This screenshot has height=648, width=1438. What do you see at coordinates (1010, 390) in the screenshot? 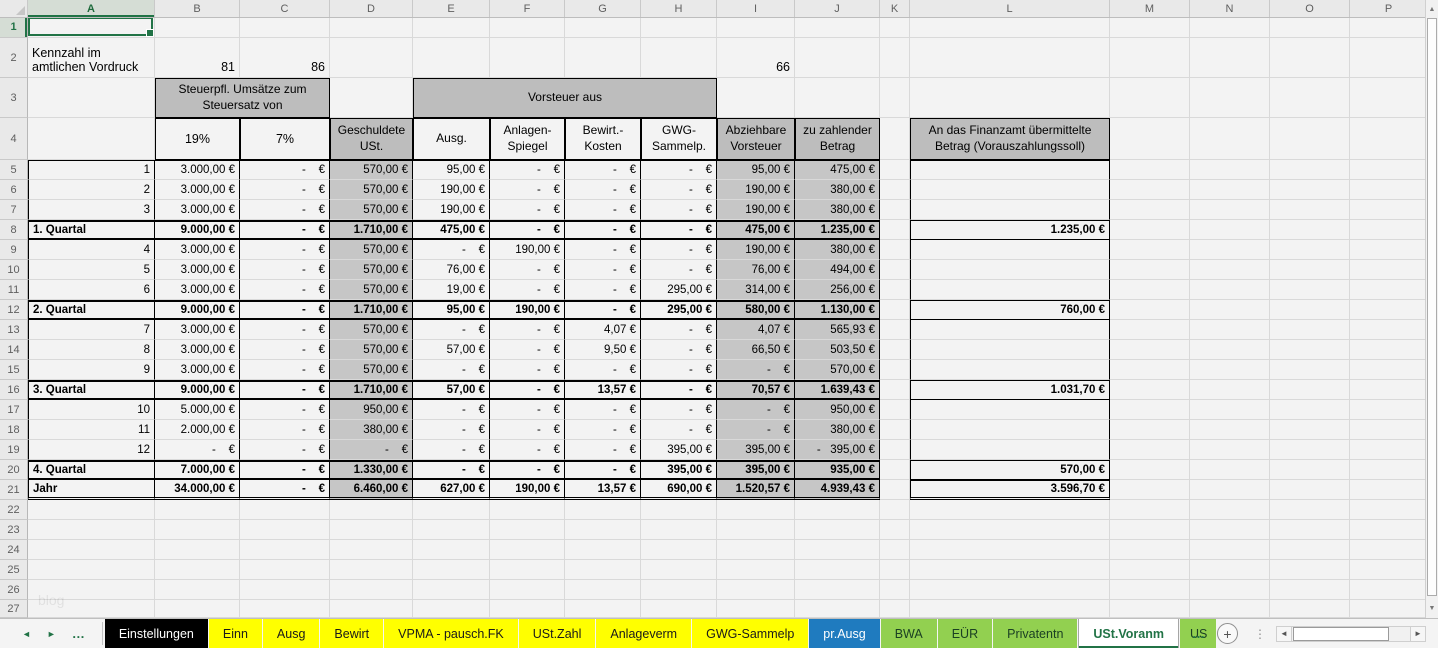
I see `finanzamt-value-16: 1.031,70 €` at bounding box center [1010, 390].